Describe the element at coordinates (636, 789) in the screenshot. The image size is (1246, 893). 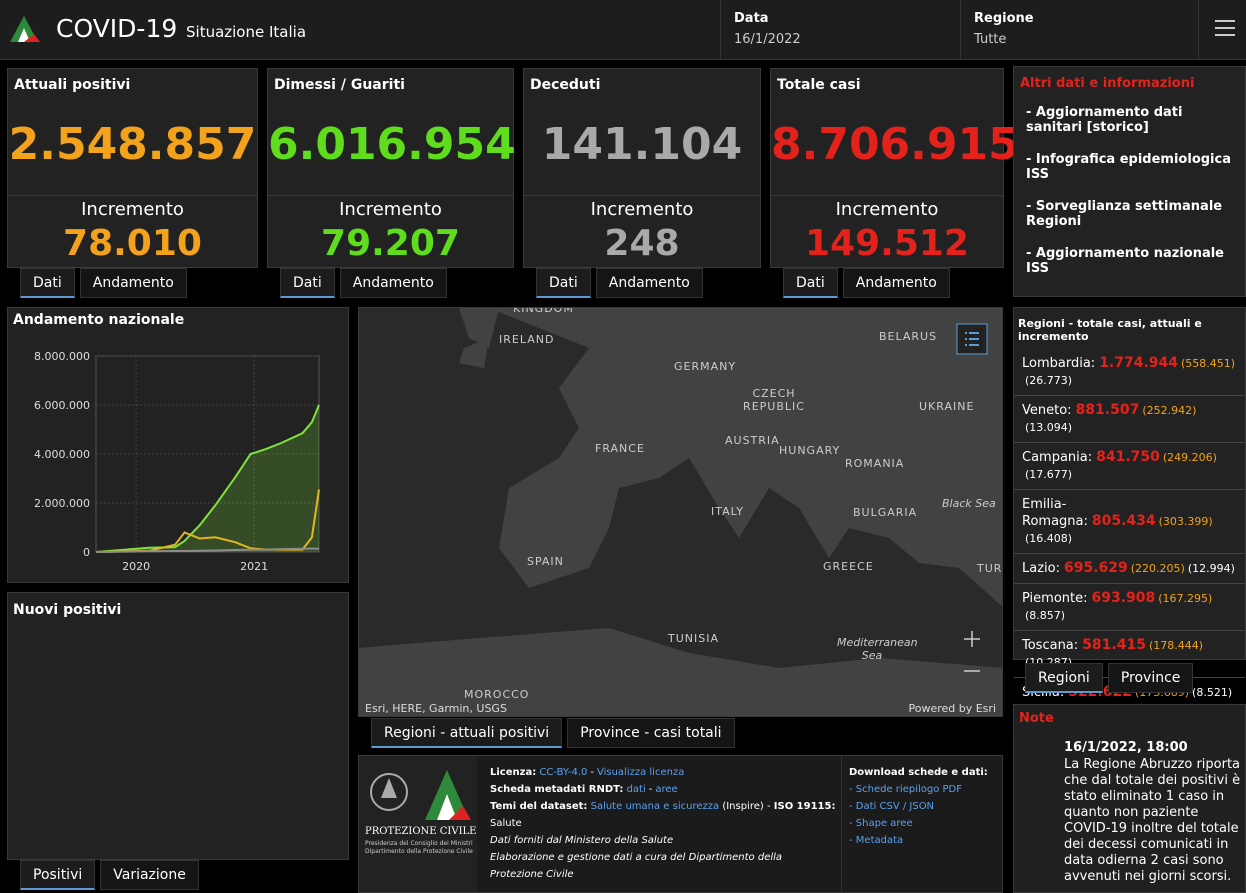
I see `link: dati` at that location.